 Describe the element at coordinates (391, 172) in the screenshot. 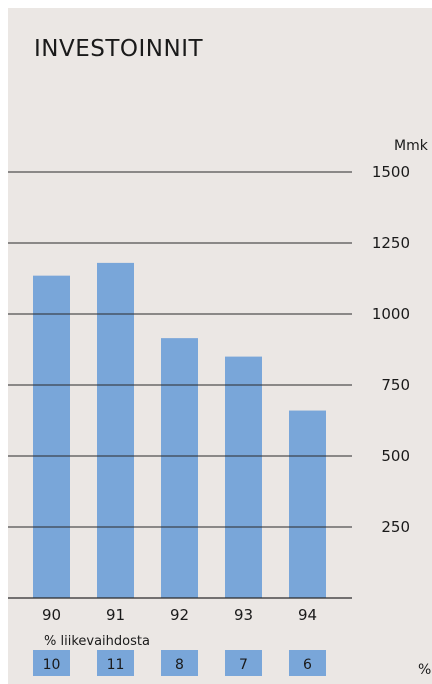

I see `y-tick-label-1500: 1500` at that location.